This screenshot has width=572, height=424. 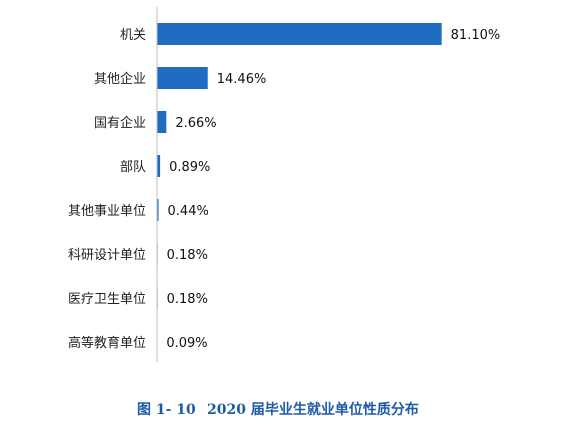 I want to click on category-label: 高等教育单位, so click(x=107, y=343).